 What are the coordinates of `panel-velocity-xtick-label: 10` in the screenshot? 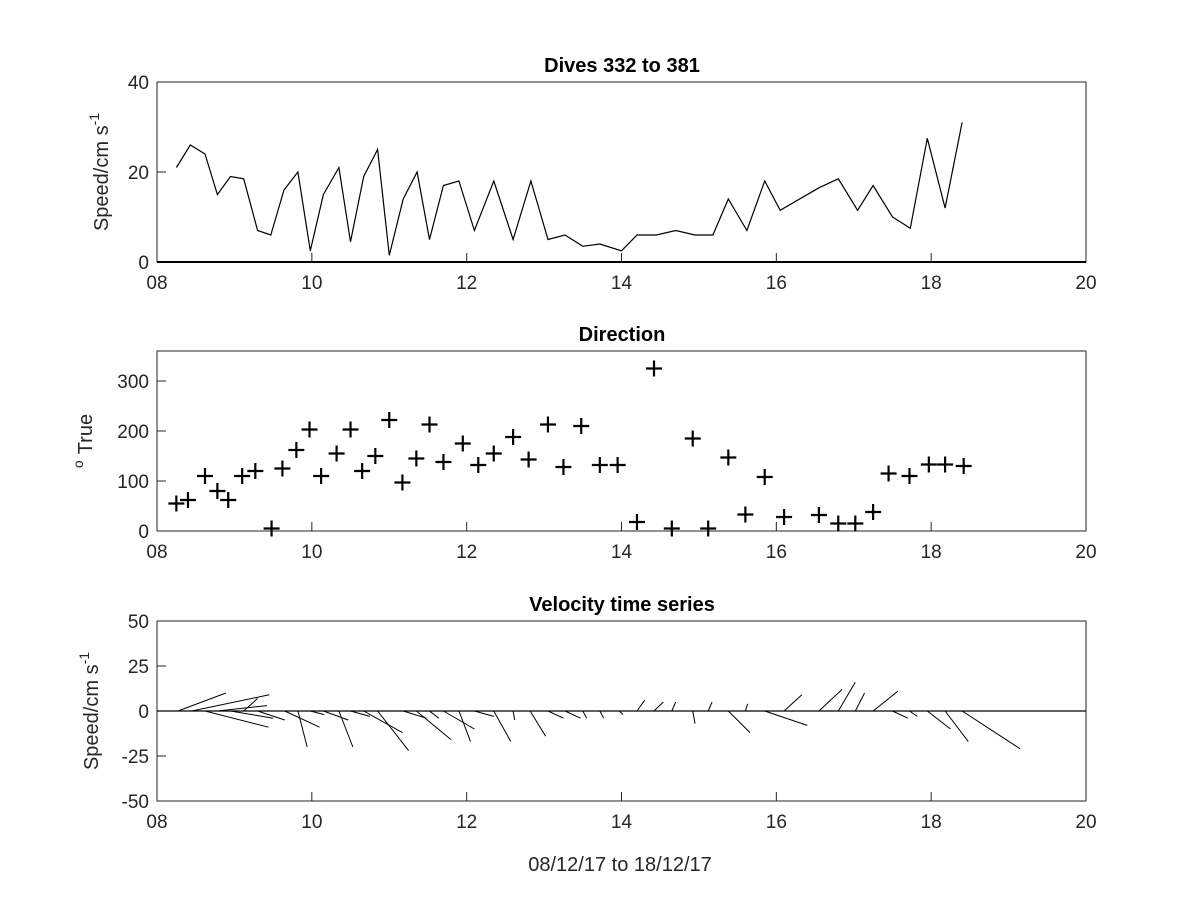 It's located at (311, 822).